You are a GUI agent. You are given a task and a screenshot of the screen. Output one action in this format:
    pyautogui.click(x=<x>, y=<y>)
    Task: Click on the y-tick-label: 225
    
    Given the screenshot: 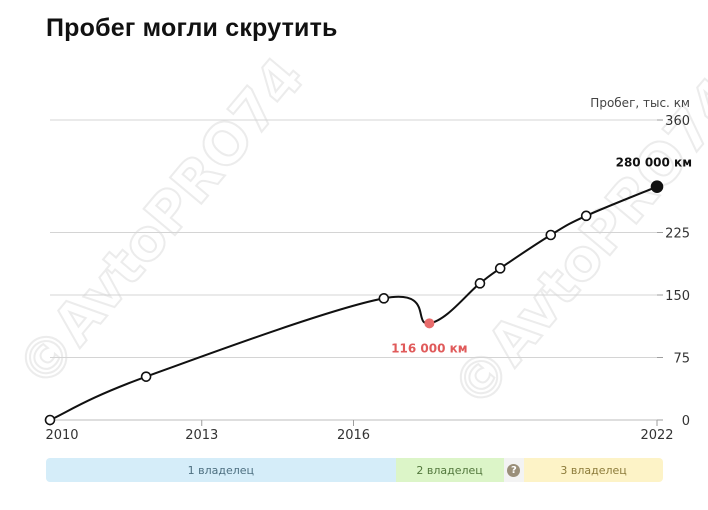 What is the action you would take?
    pyautogui.click(x=677, y=234)
    